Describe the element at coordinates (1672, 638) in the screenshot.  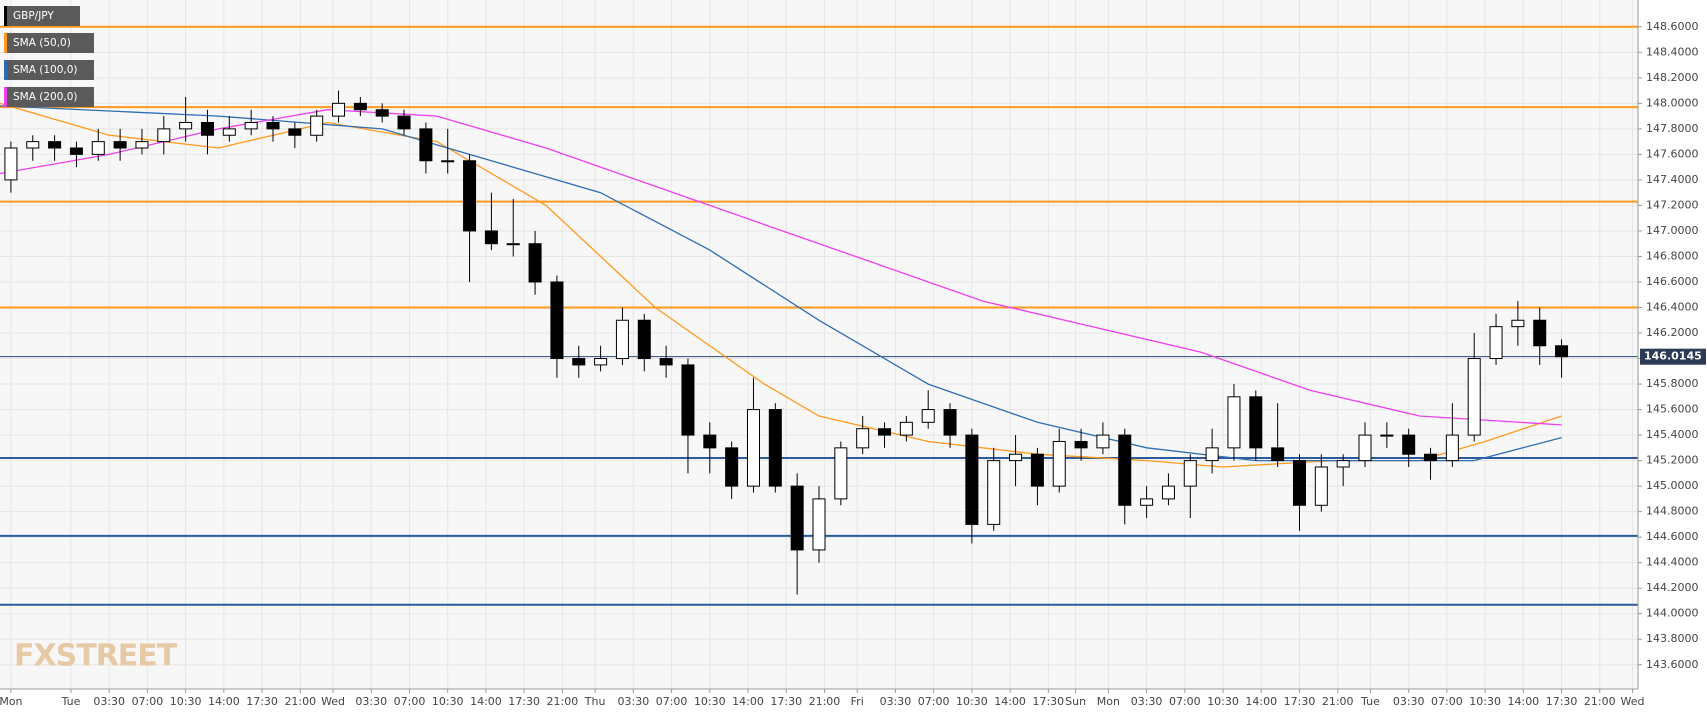
I see `y-tick-label: 143.8000` at that location.